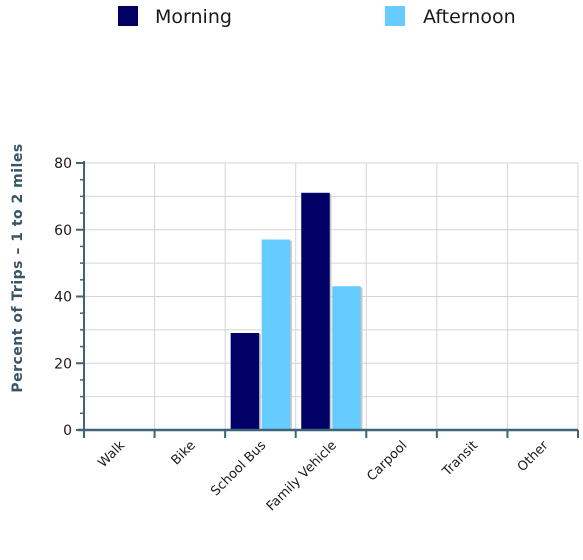  I want to click on bar-morning-family-vehicle, so click(315, 311).